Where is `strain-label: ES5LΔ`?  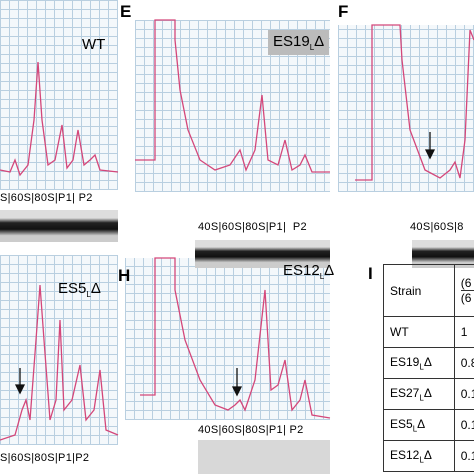
strain-label: ES5LΔ is located at coordinates (79, 289).